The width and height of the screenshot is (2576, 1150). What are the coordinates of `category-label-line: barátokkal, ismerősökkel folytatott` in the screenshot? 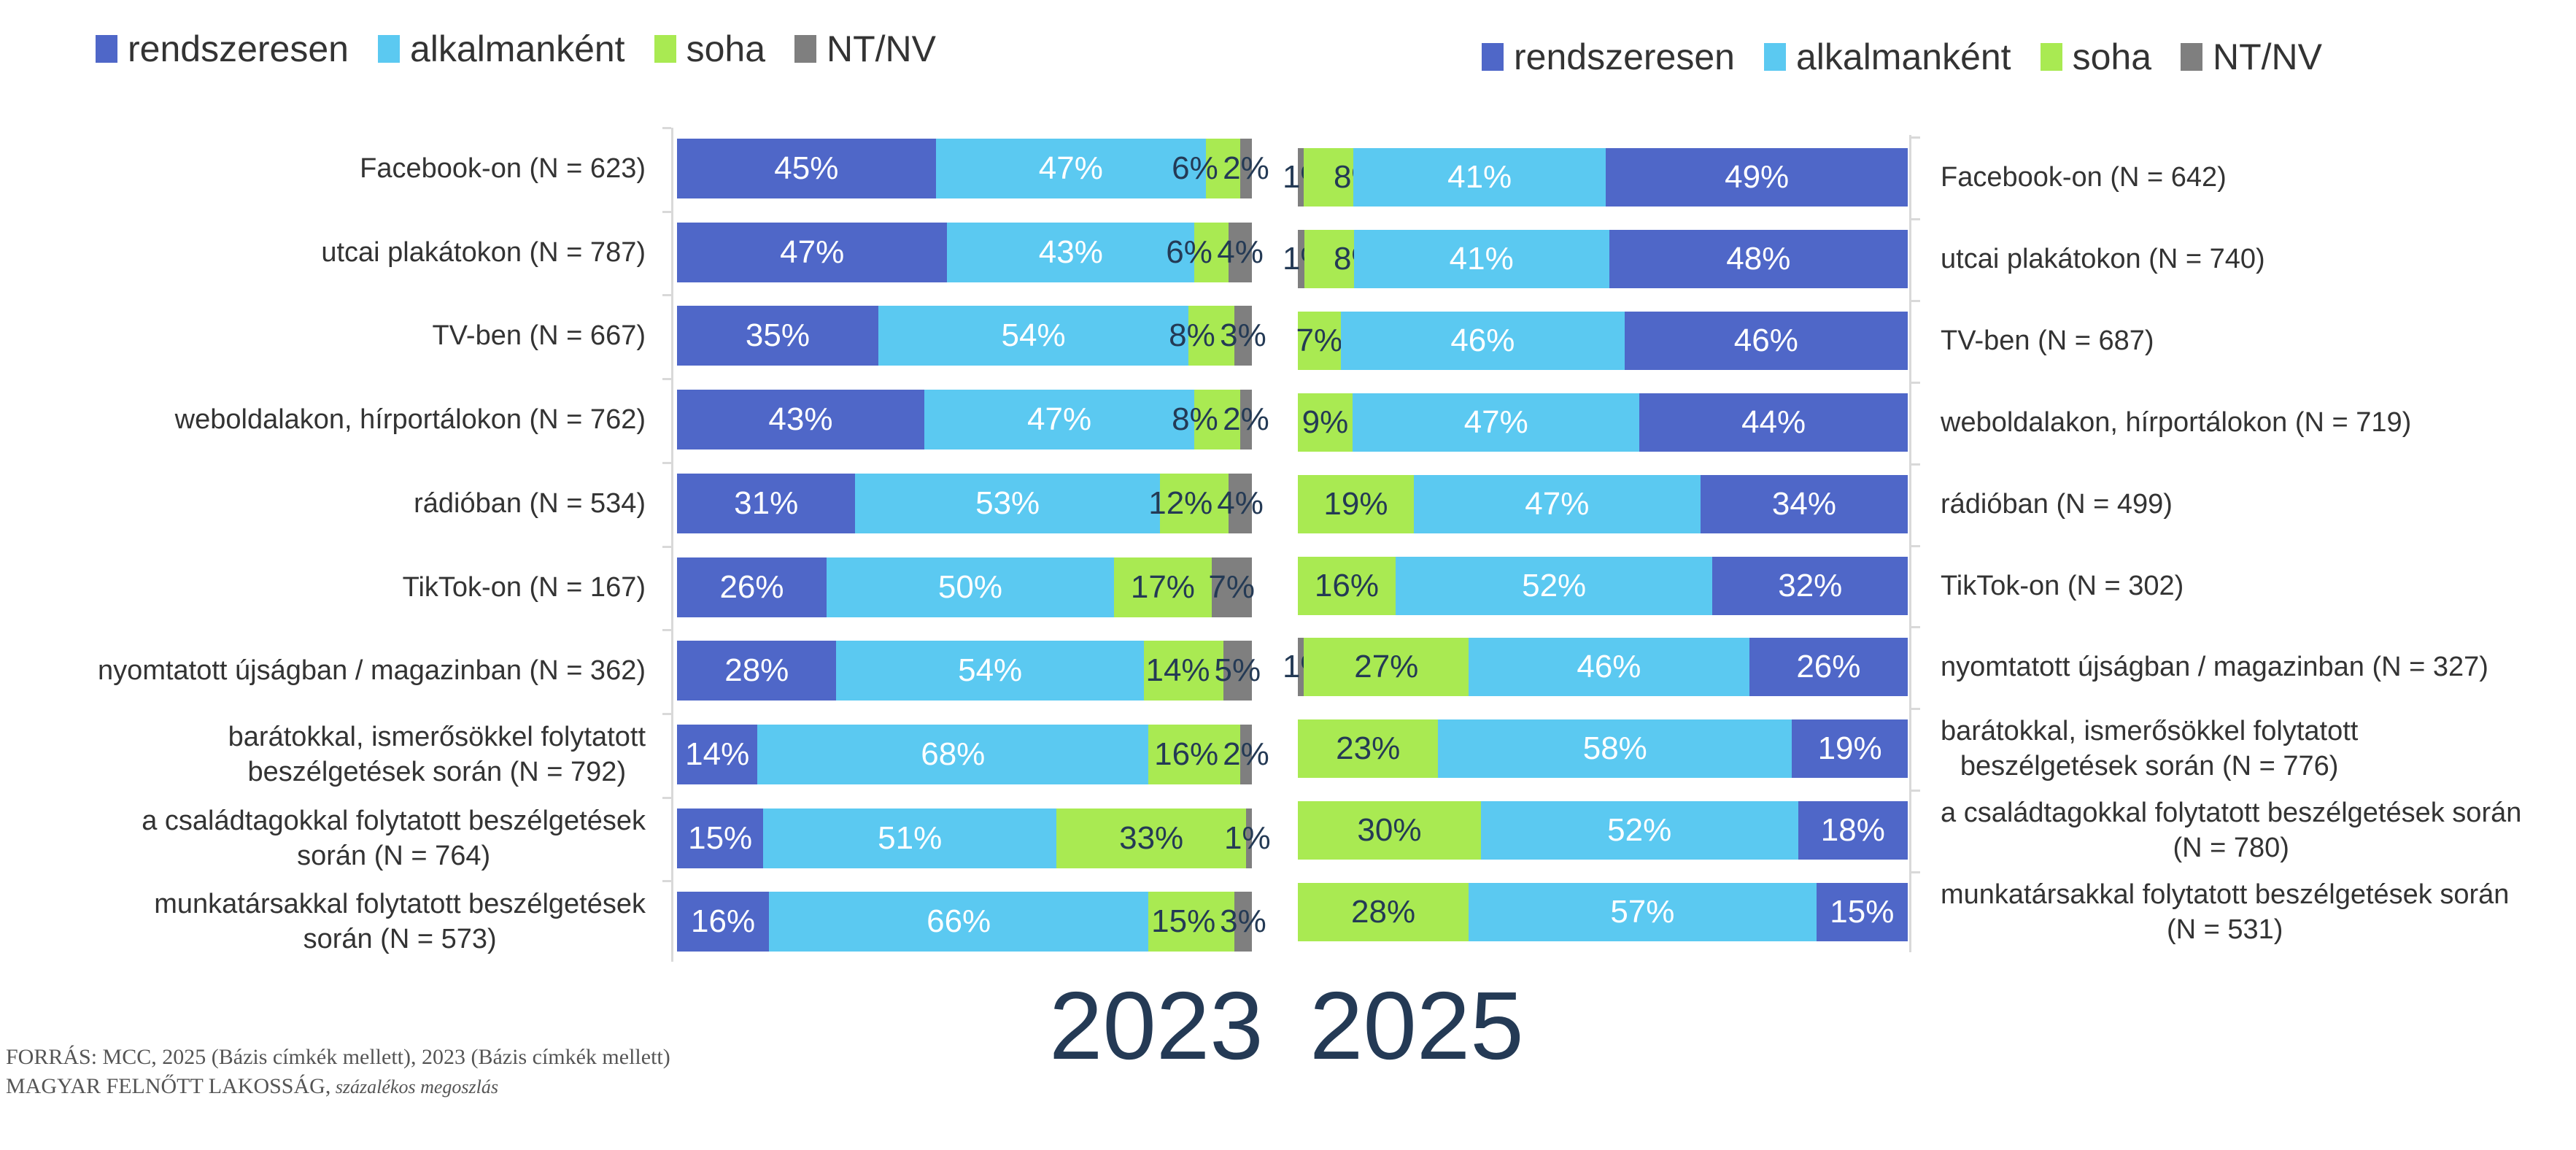 It's located at (437, 736).